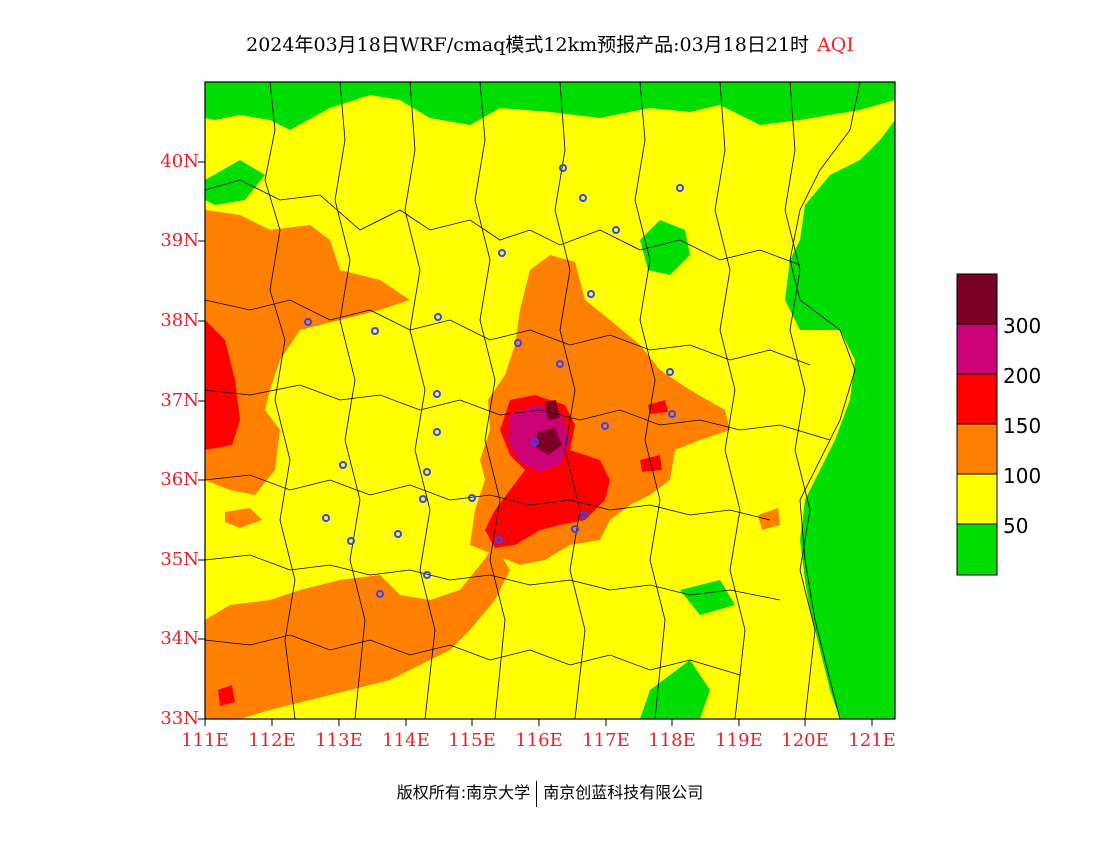 The image size is (1100, 850). I want to click on aqi-zone-unhealthy-west, so click(222, 385).